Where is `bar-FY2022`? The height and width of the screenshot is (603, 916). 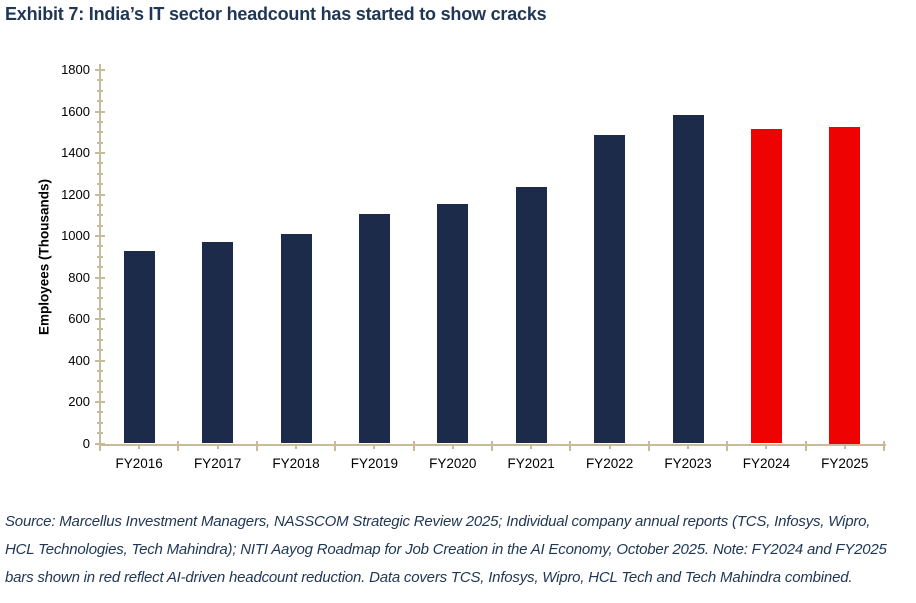
bar-FY2022 is located at coordinates (610, 289).